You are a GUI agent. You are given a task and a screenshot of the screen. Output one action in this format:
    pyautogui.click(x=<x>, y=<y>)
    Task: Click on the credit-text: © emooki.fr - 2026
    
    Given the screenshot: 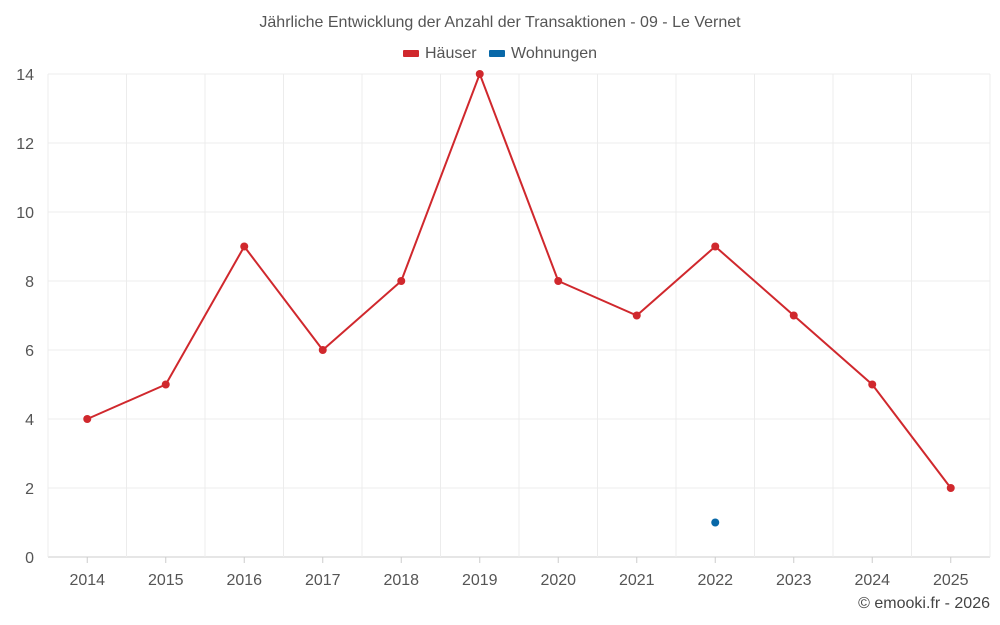 What is the action you would take?
    pyautogui.click(x=924, y=603)
    